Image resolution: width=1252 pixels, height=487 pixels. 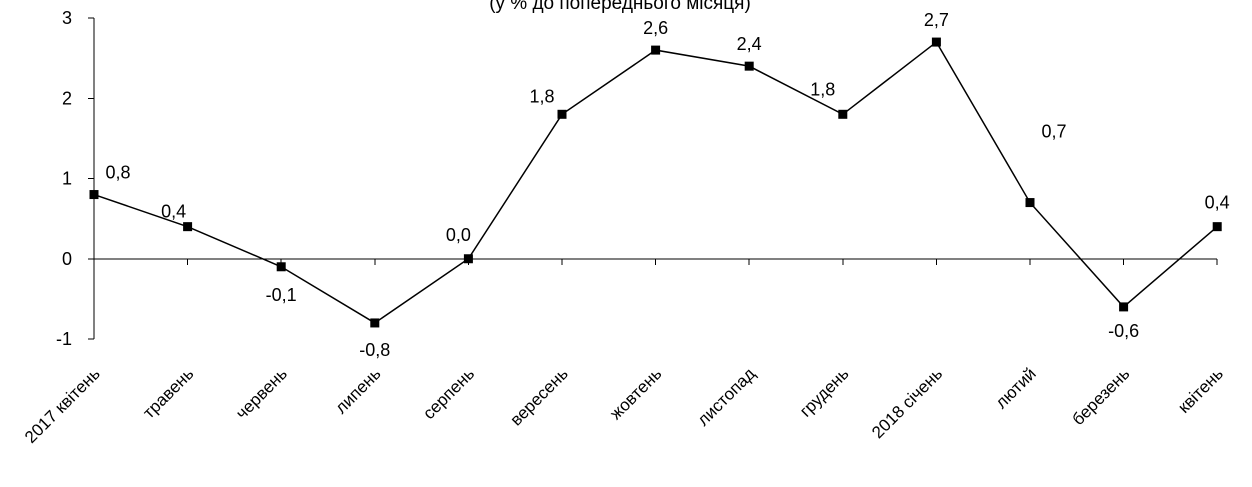 What do you see at coordinates (117, 173) in the screenshot?
I see `data-label: 0,8` at bounding box center [117, 173].